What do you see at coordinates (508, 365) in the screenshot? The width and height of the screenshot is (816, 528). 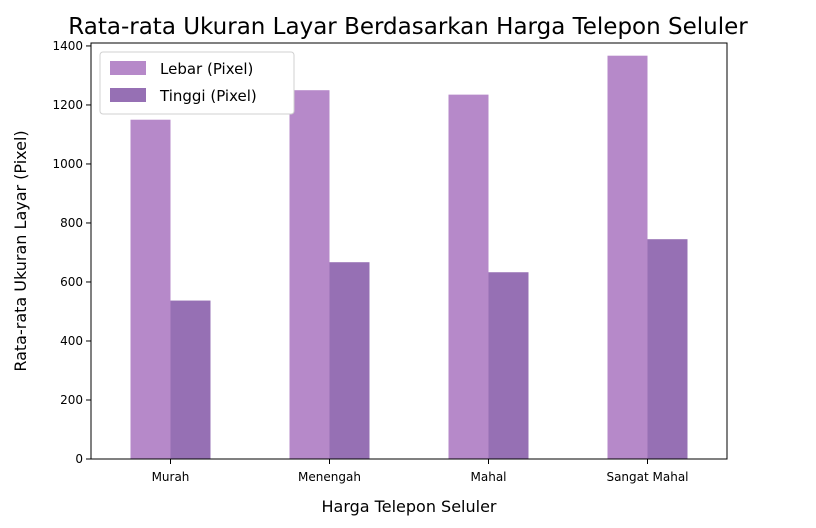 I see `bar-tinggi-mahal` at bounding box center [508, 365].